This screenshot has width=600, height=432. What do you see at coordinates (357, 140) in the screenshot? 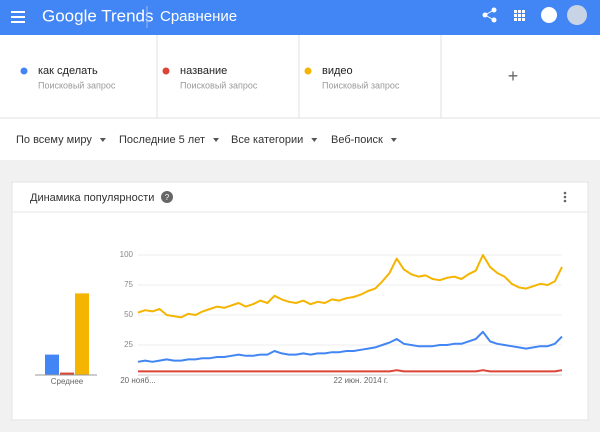
I see `filter-dropdown: Веб-поиск` at bounding box center [357, 140].